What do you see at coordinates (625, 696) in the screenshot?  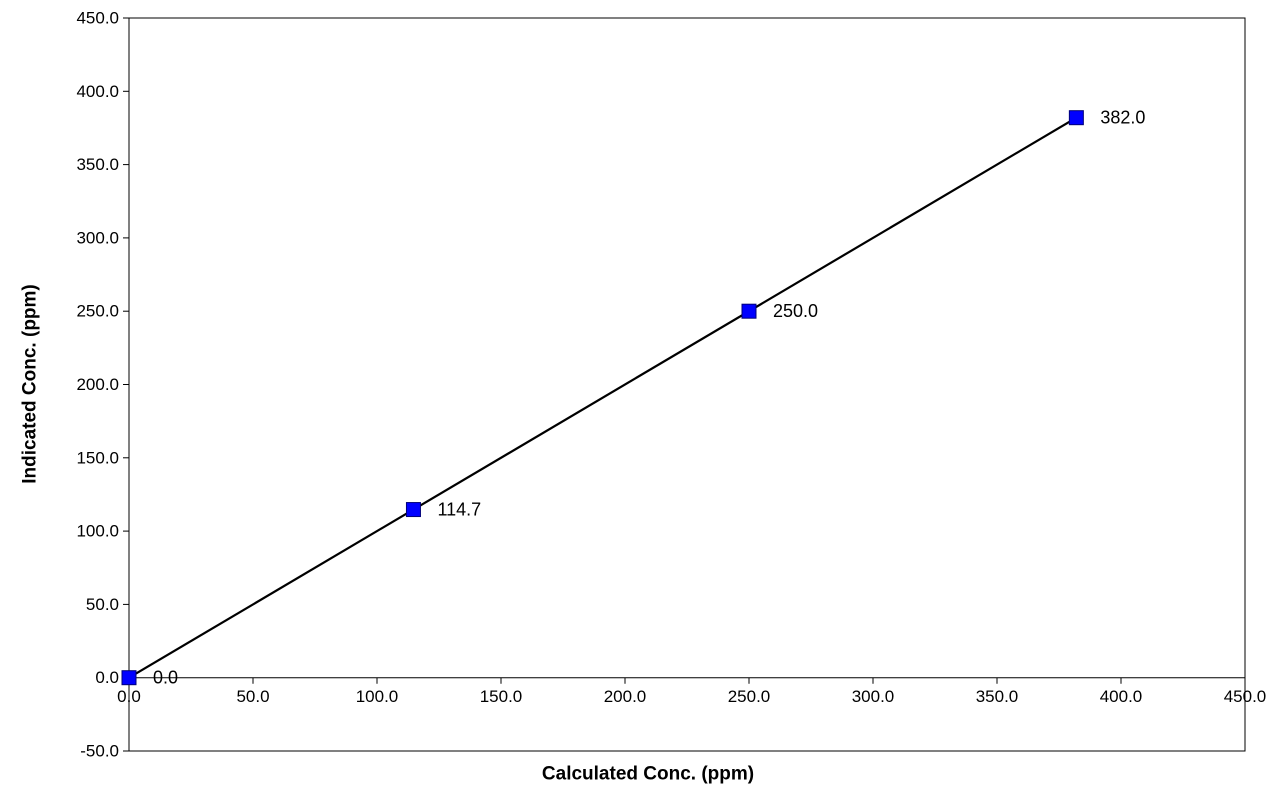 I see `x-tick-label: 200.0` at bounding box center [625, 696].